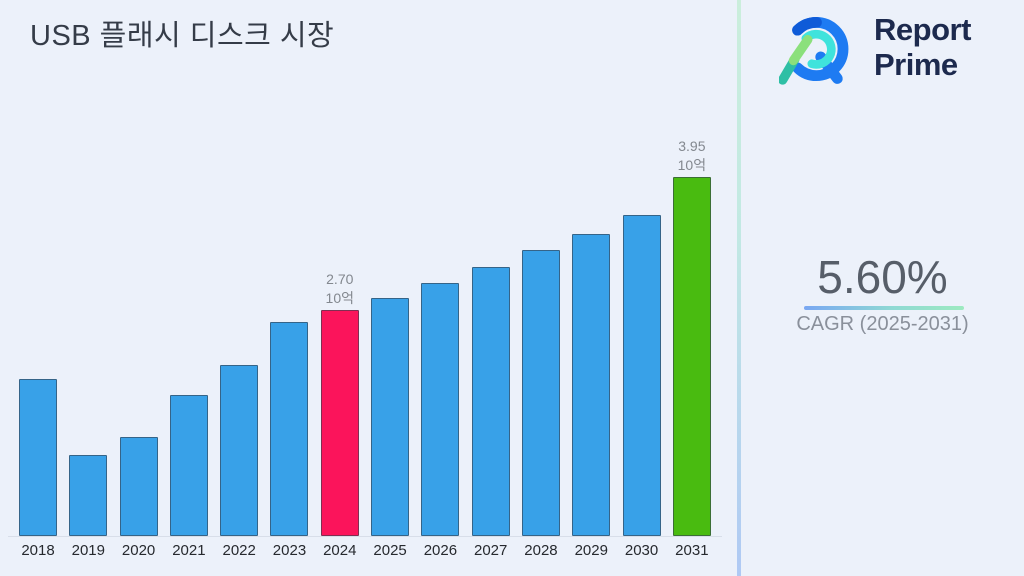  What do you see at coordinates (540, 393) in the screenshot?
I see `bar-2028` at bounding box center [540, 393].